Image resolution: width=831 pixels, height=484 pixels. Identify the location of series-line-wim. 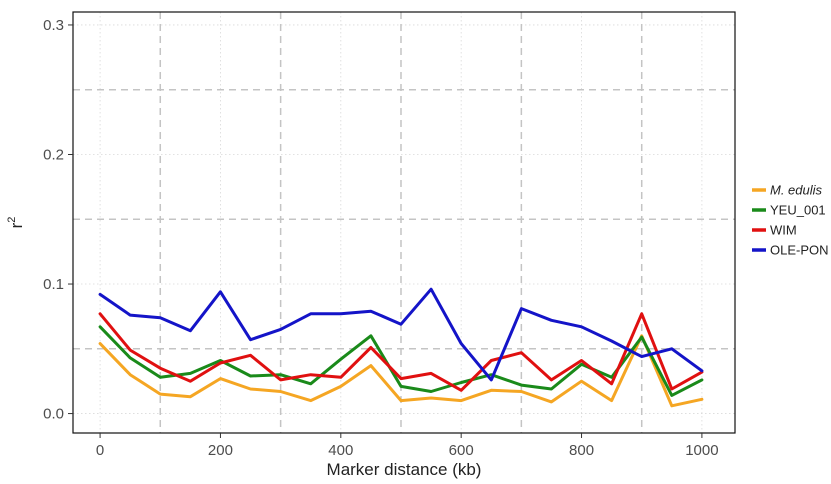
(401, 352).